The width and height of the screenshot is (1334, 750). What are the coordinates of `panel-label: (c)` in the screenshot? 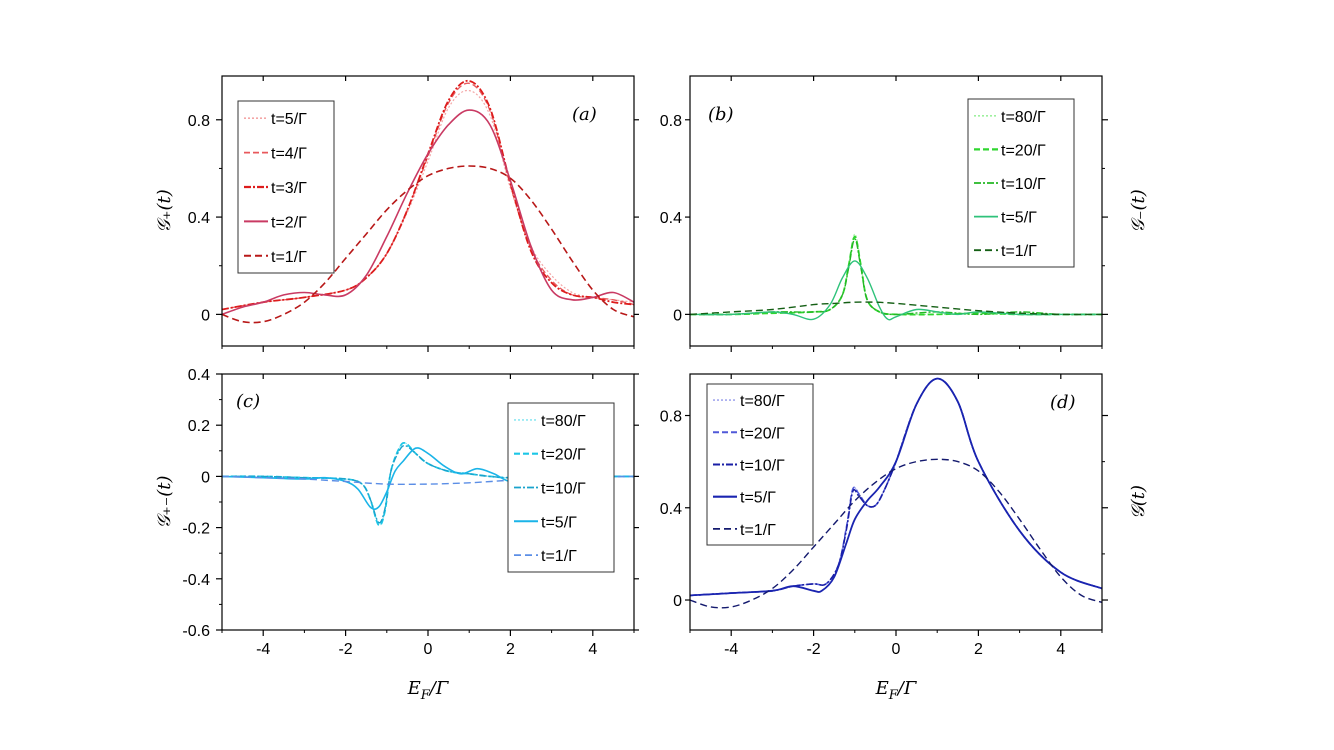 It's located at (248, 401).